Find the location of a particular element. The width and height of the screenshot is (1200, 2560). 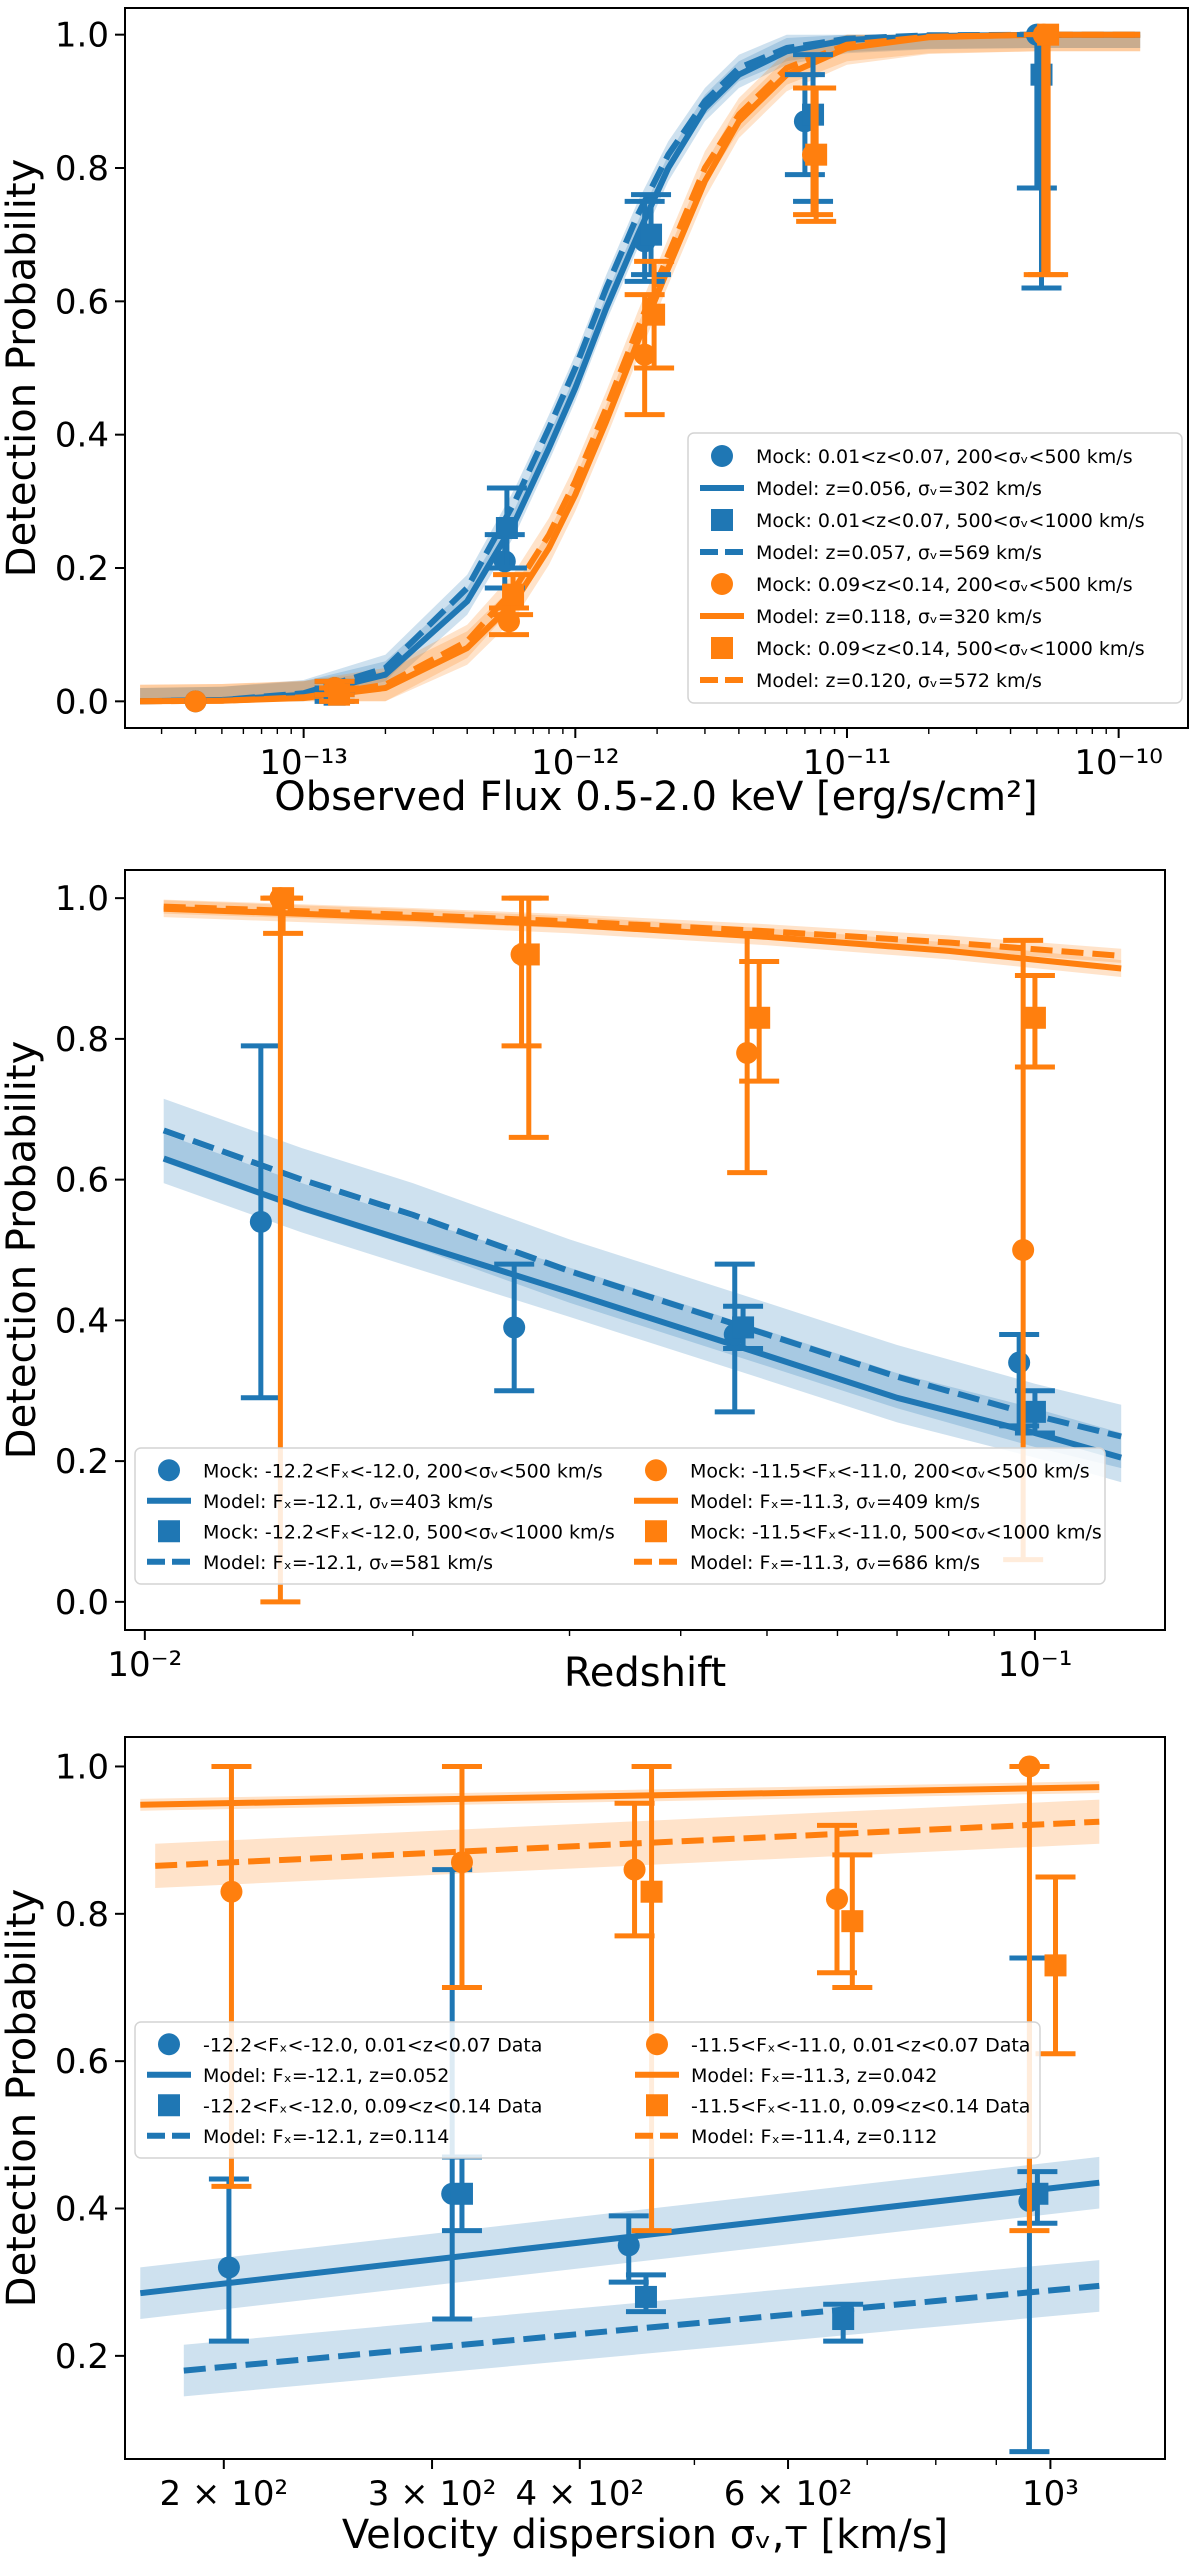

legend-item-velocity-0: -12.2<Fₓ<-12.0, 0.01<z<0.07 Data is located at coordinates (350, 2044).